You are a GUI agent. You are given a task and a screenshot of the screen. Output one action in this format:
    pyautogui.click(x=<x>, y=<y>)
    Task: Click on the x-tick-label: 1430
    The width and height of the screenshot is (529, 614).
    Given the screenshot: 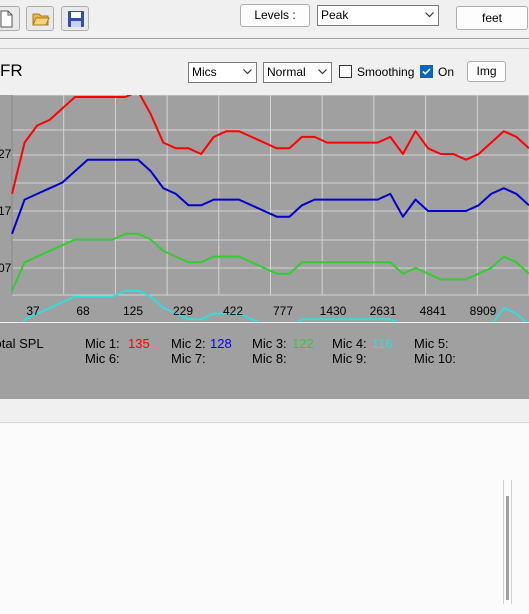 What is the action you would take?
    pyautogui.click(x=333, y=311)
    